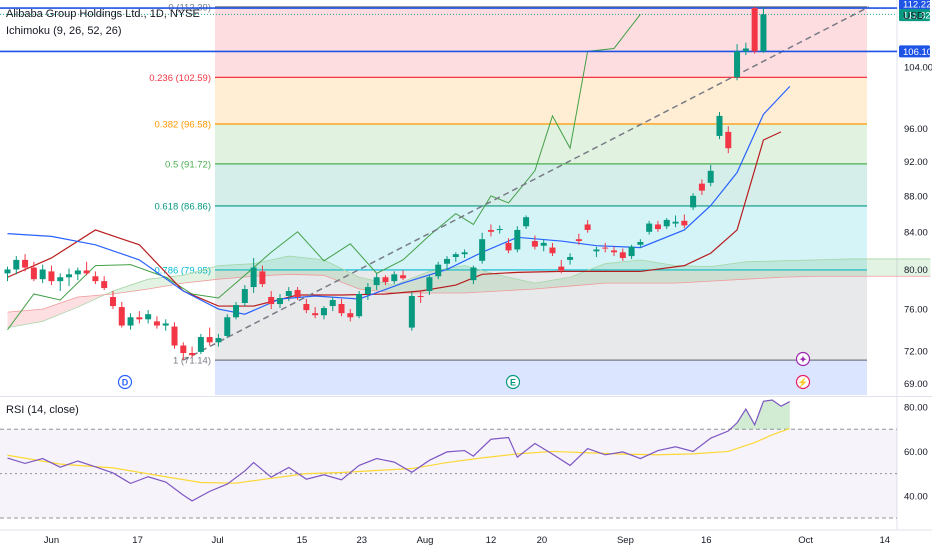 The width and height of the screenshot is (932, 550). I want to click on time-tick-label: Sep, so click(625, 540).